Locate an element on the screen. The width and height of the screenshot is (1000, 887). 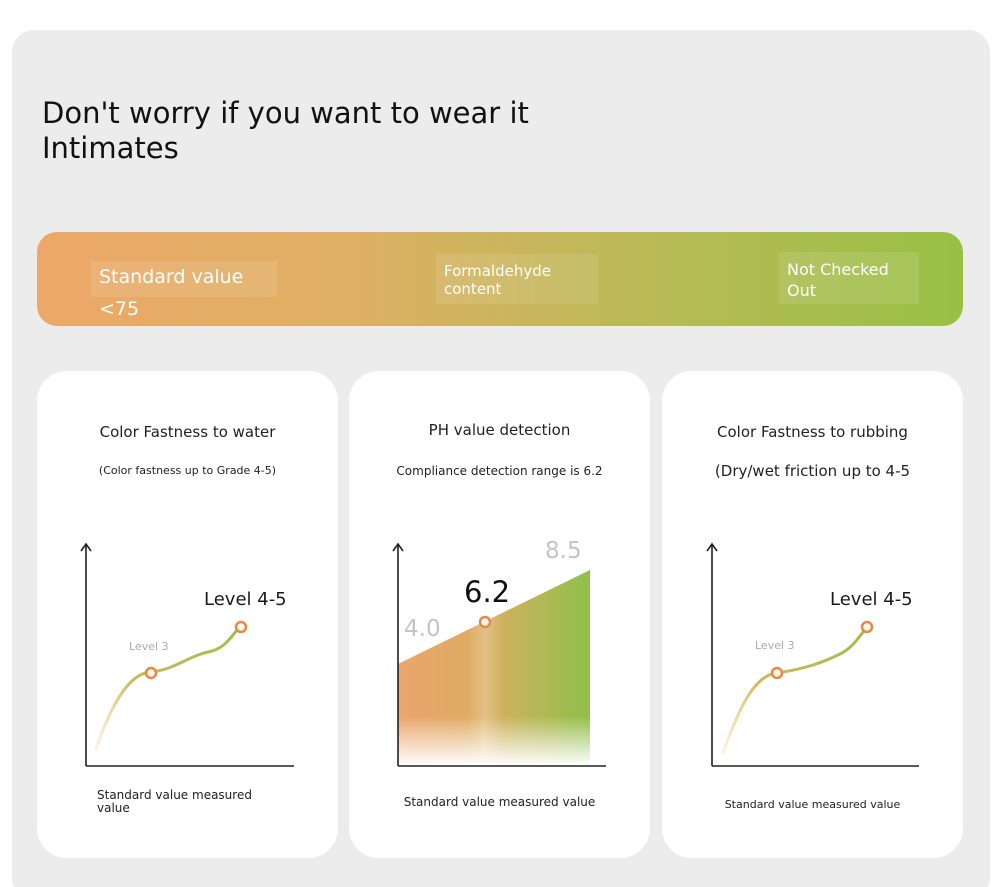
headline-line-1: Don't worry if you want to wear it is located at coordinates (285, 113).